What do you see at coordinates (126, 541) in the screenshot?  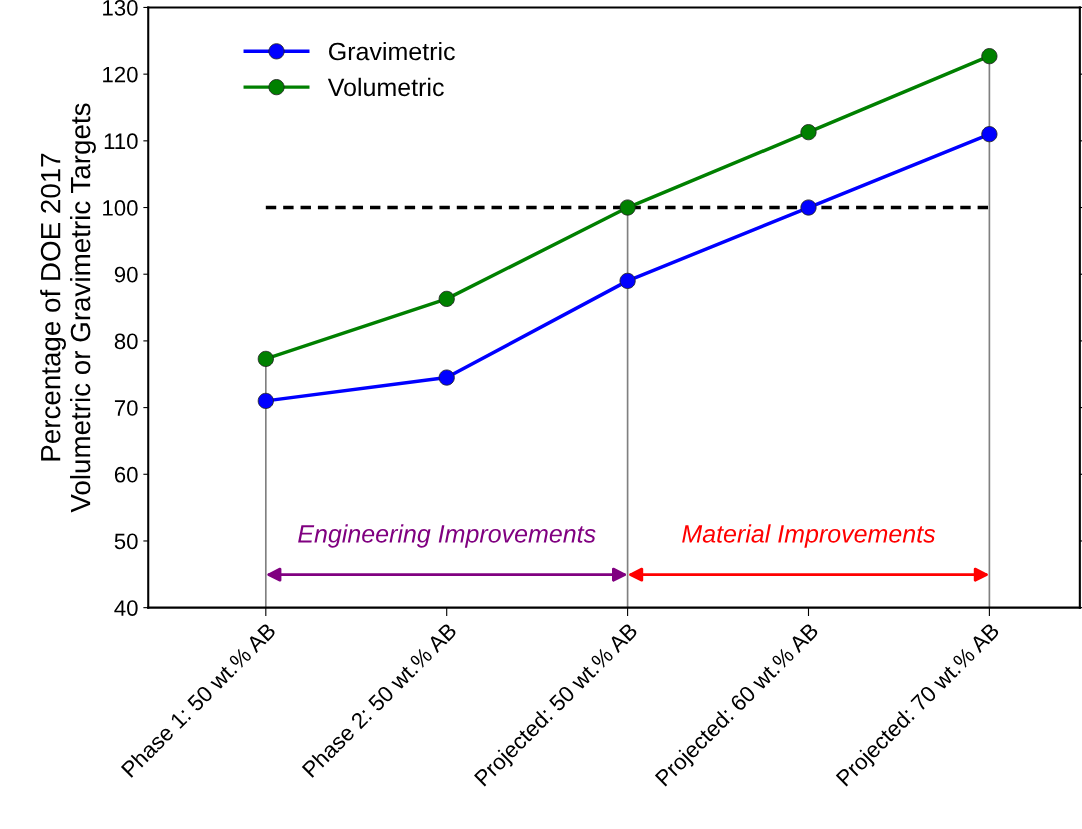 I see `y-tick-label: 50` at bounding box center [126, 541].